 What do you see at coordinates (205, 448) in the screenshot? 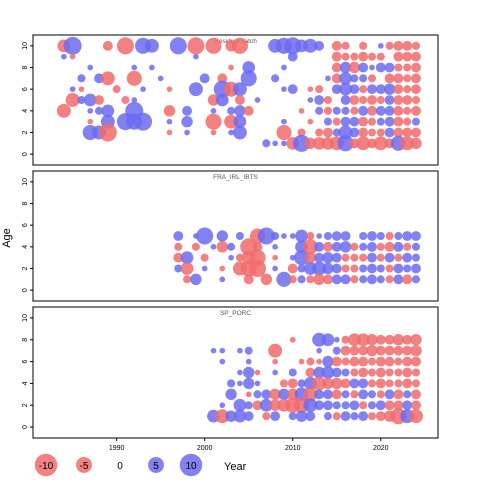
I see `x-tick-label: 2000` at bounding box center [205, 448].